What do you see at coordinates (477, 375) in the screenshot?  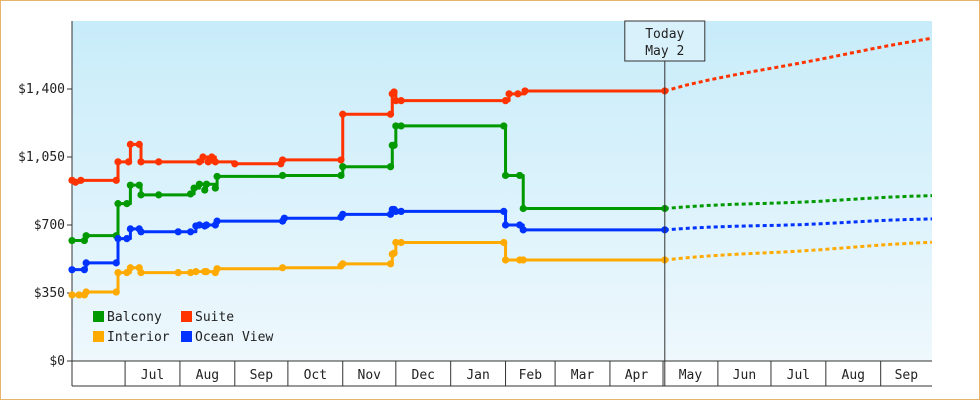 I see `x-tick-label: Jan` at bounding box center [477, 375].